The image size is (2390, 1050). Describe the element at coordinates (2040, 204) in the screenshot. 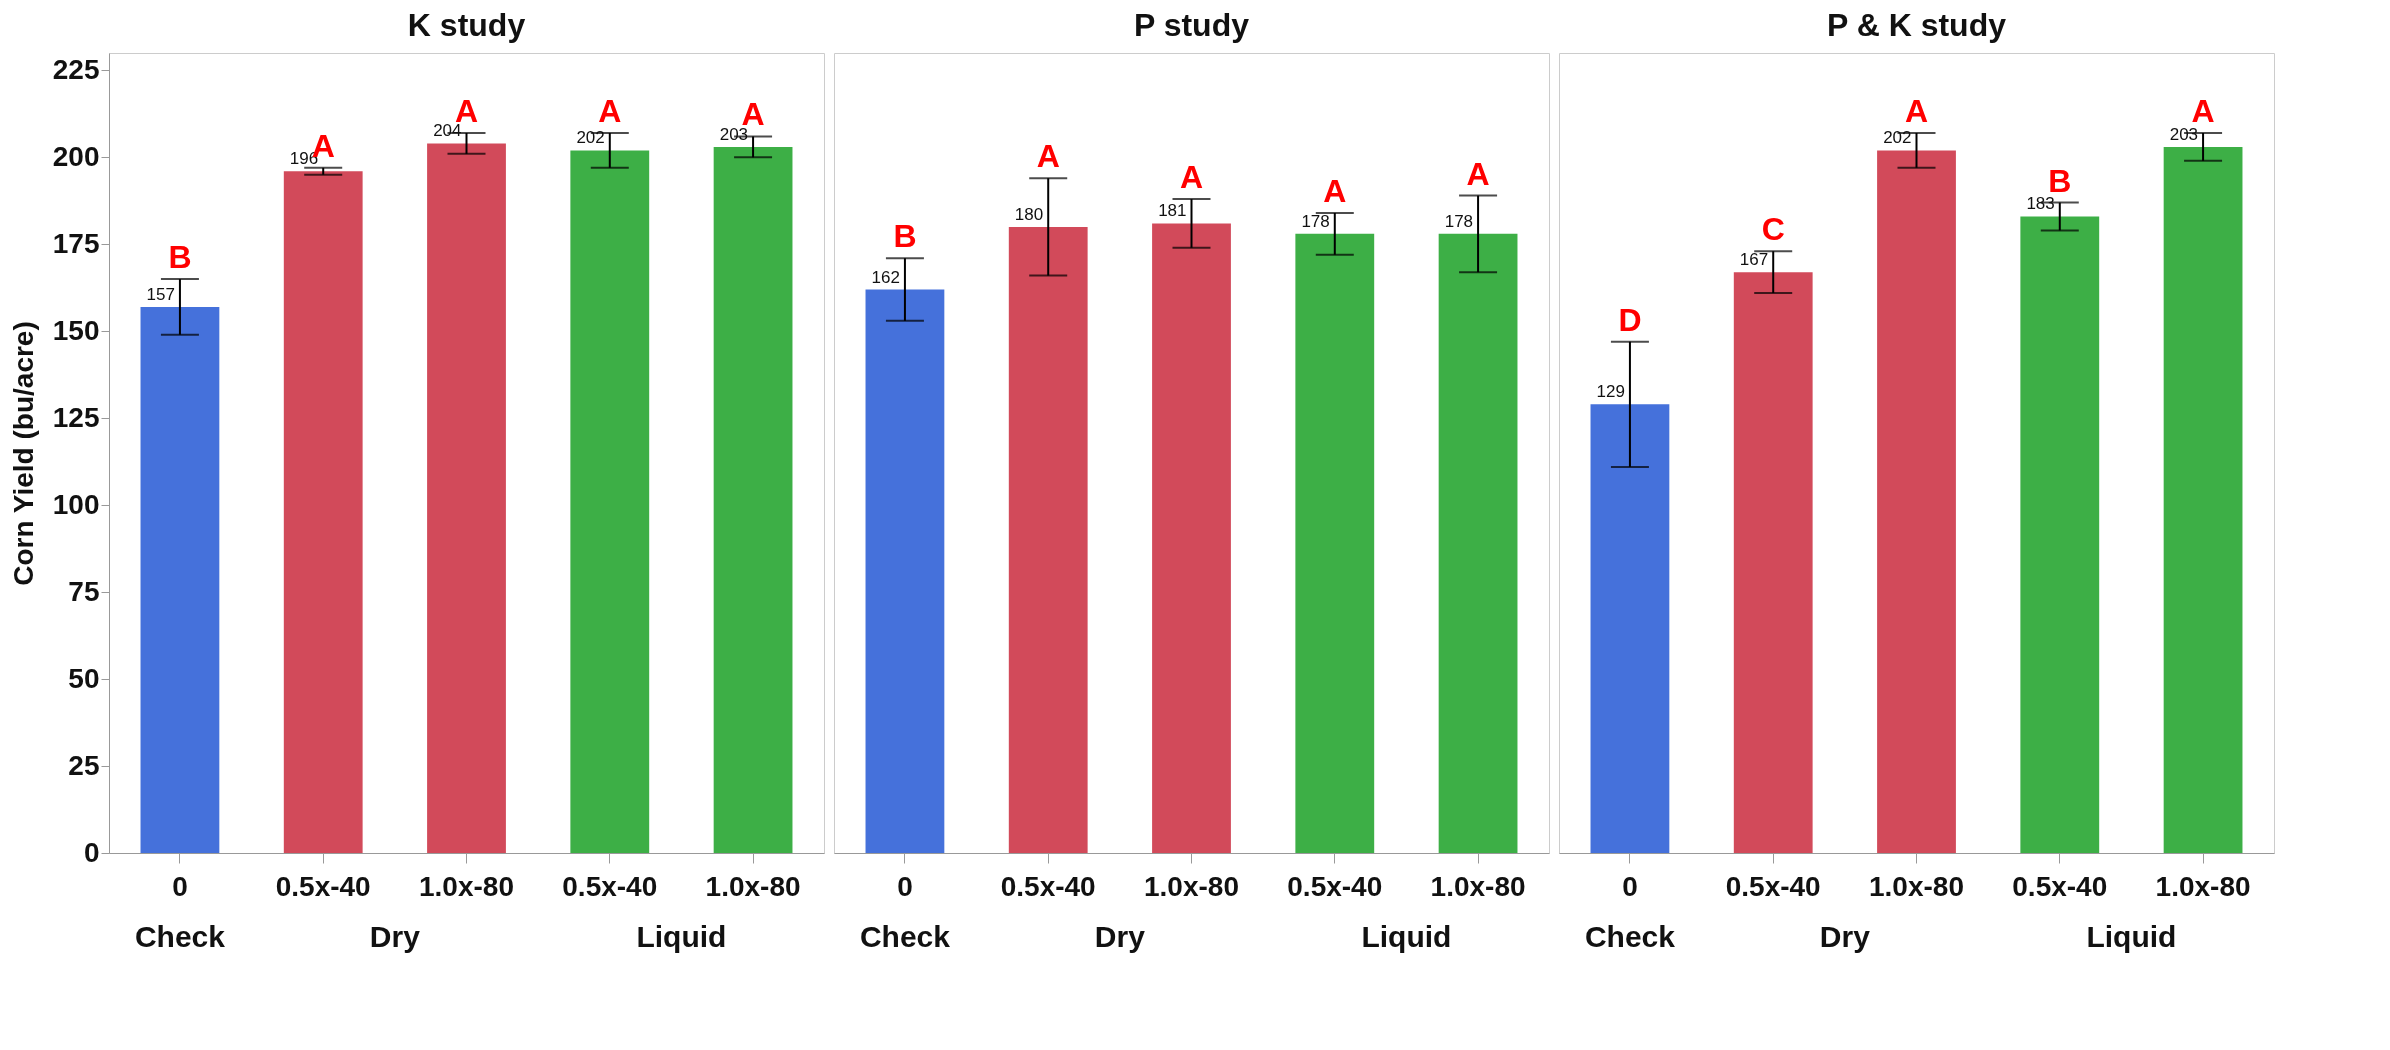

I see `data-label: 183` at that location.